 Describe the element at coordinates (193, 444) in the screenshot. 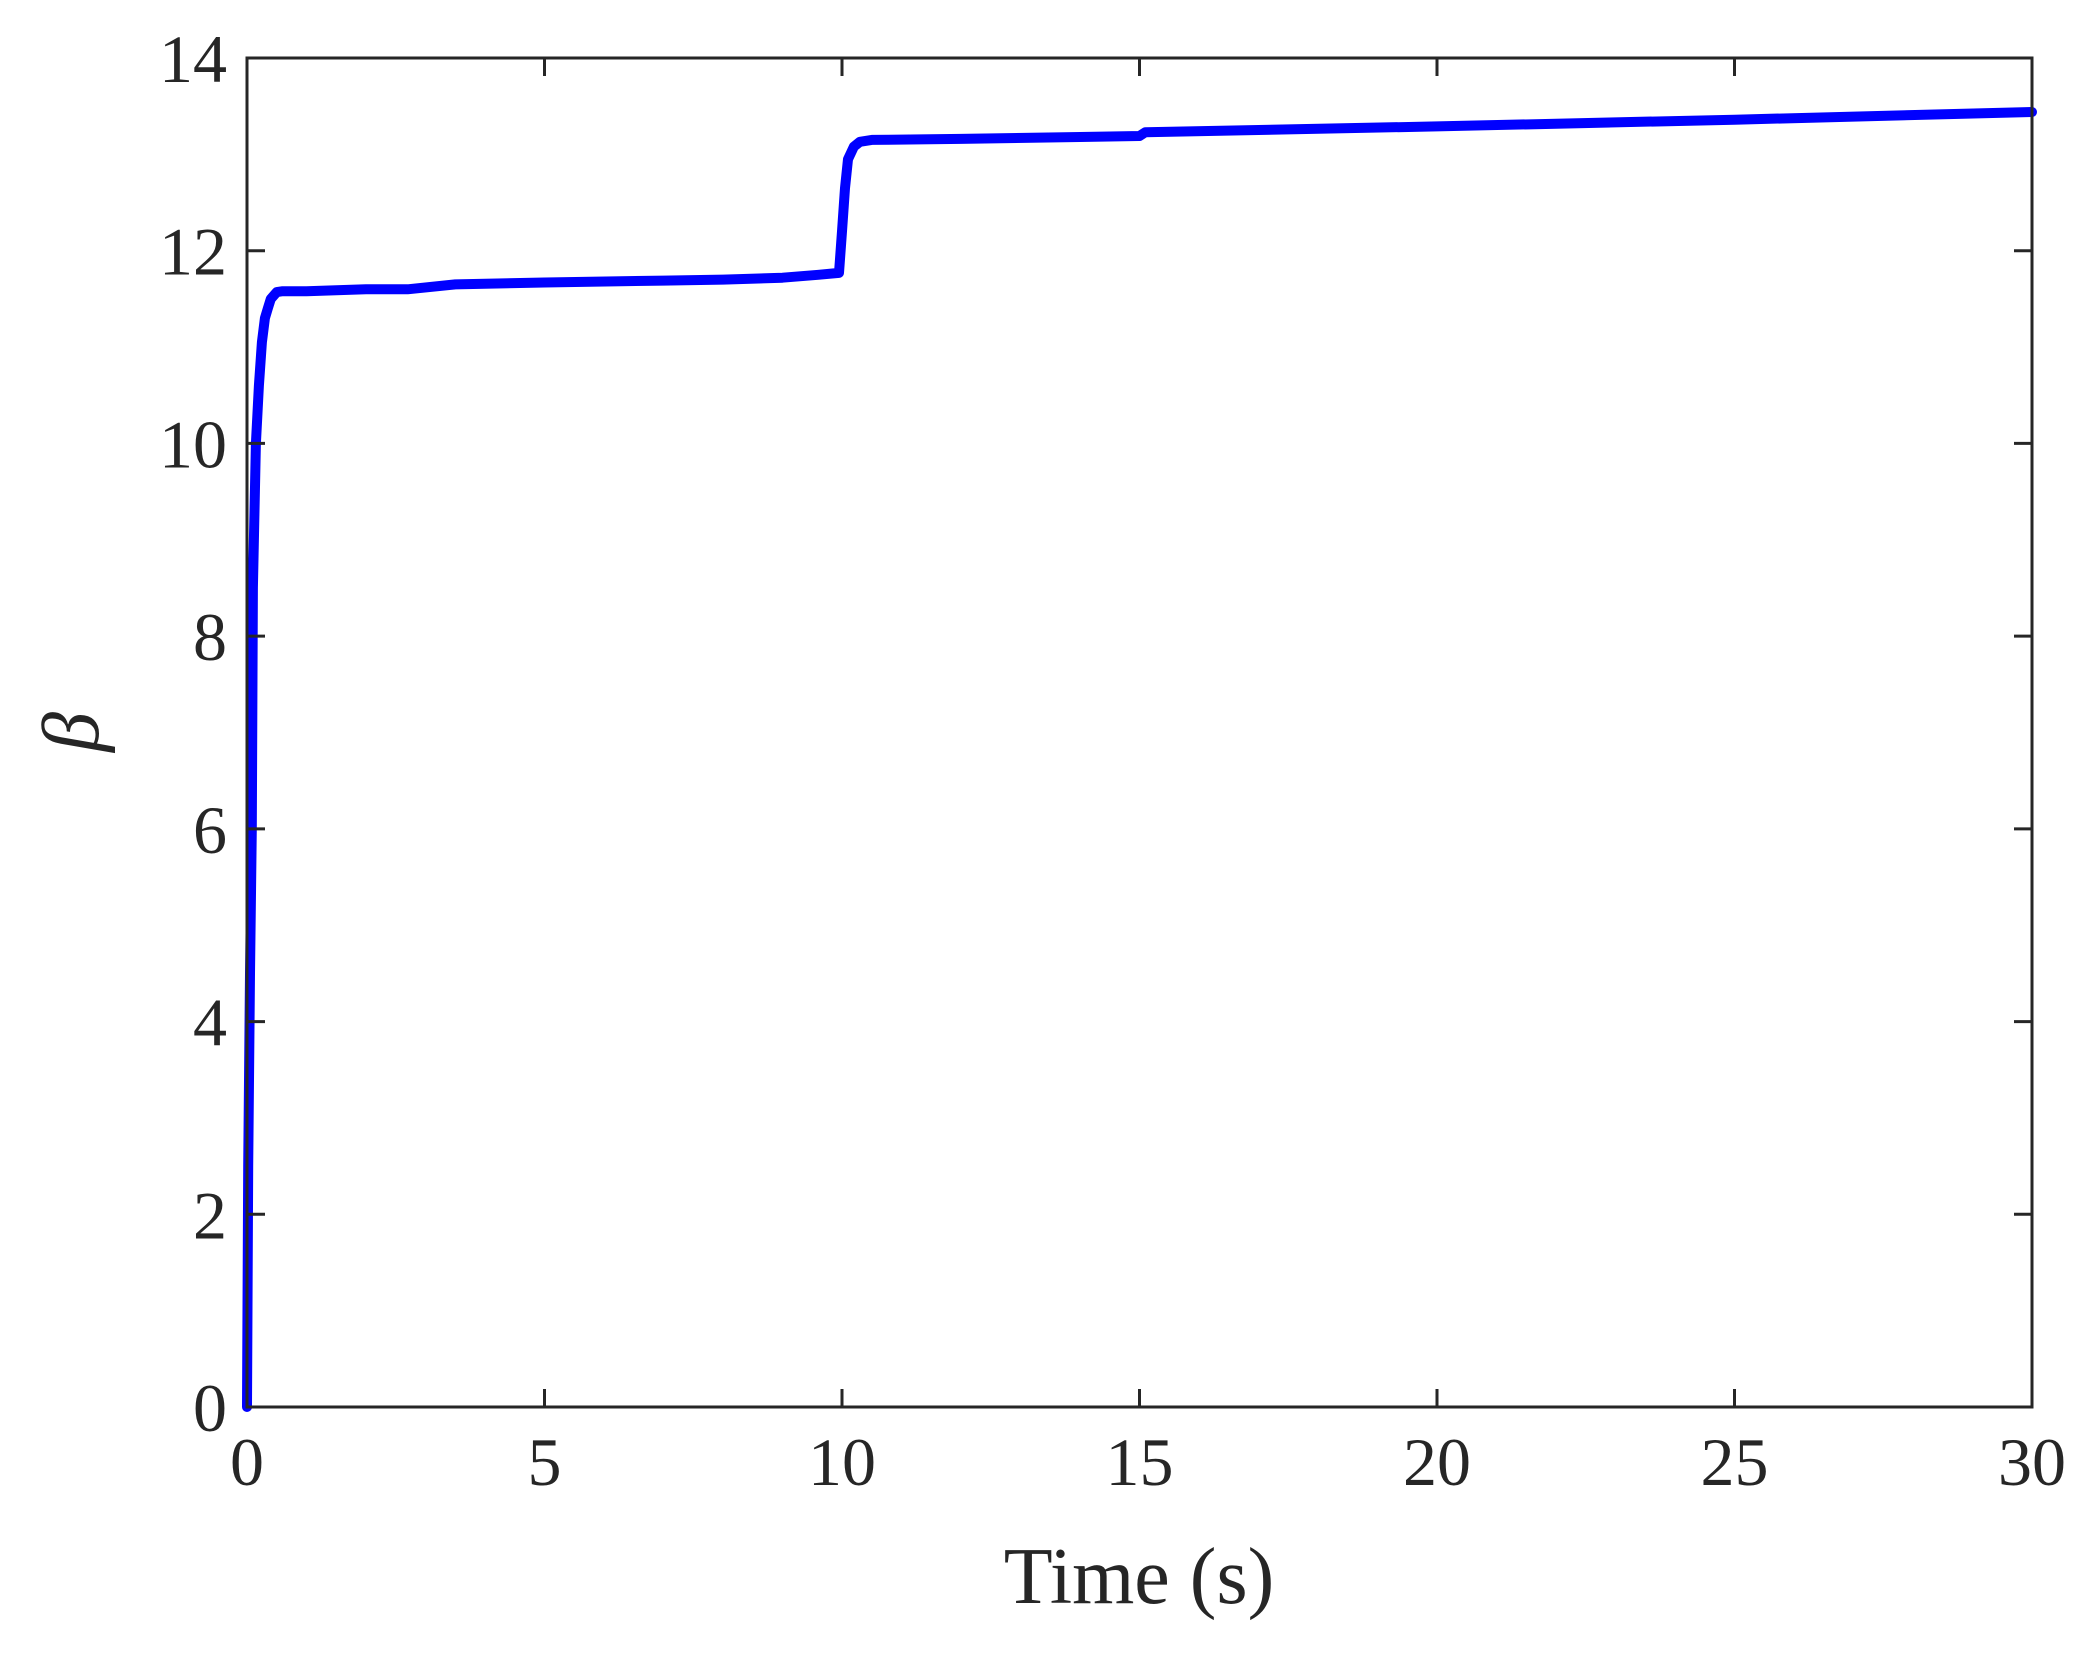

I see `y-tick-label: 10` at that location.